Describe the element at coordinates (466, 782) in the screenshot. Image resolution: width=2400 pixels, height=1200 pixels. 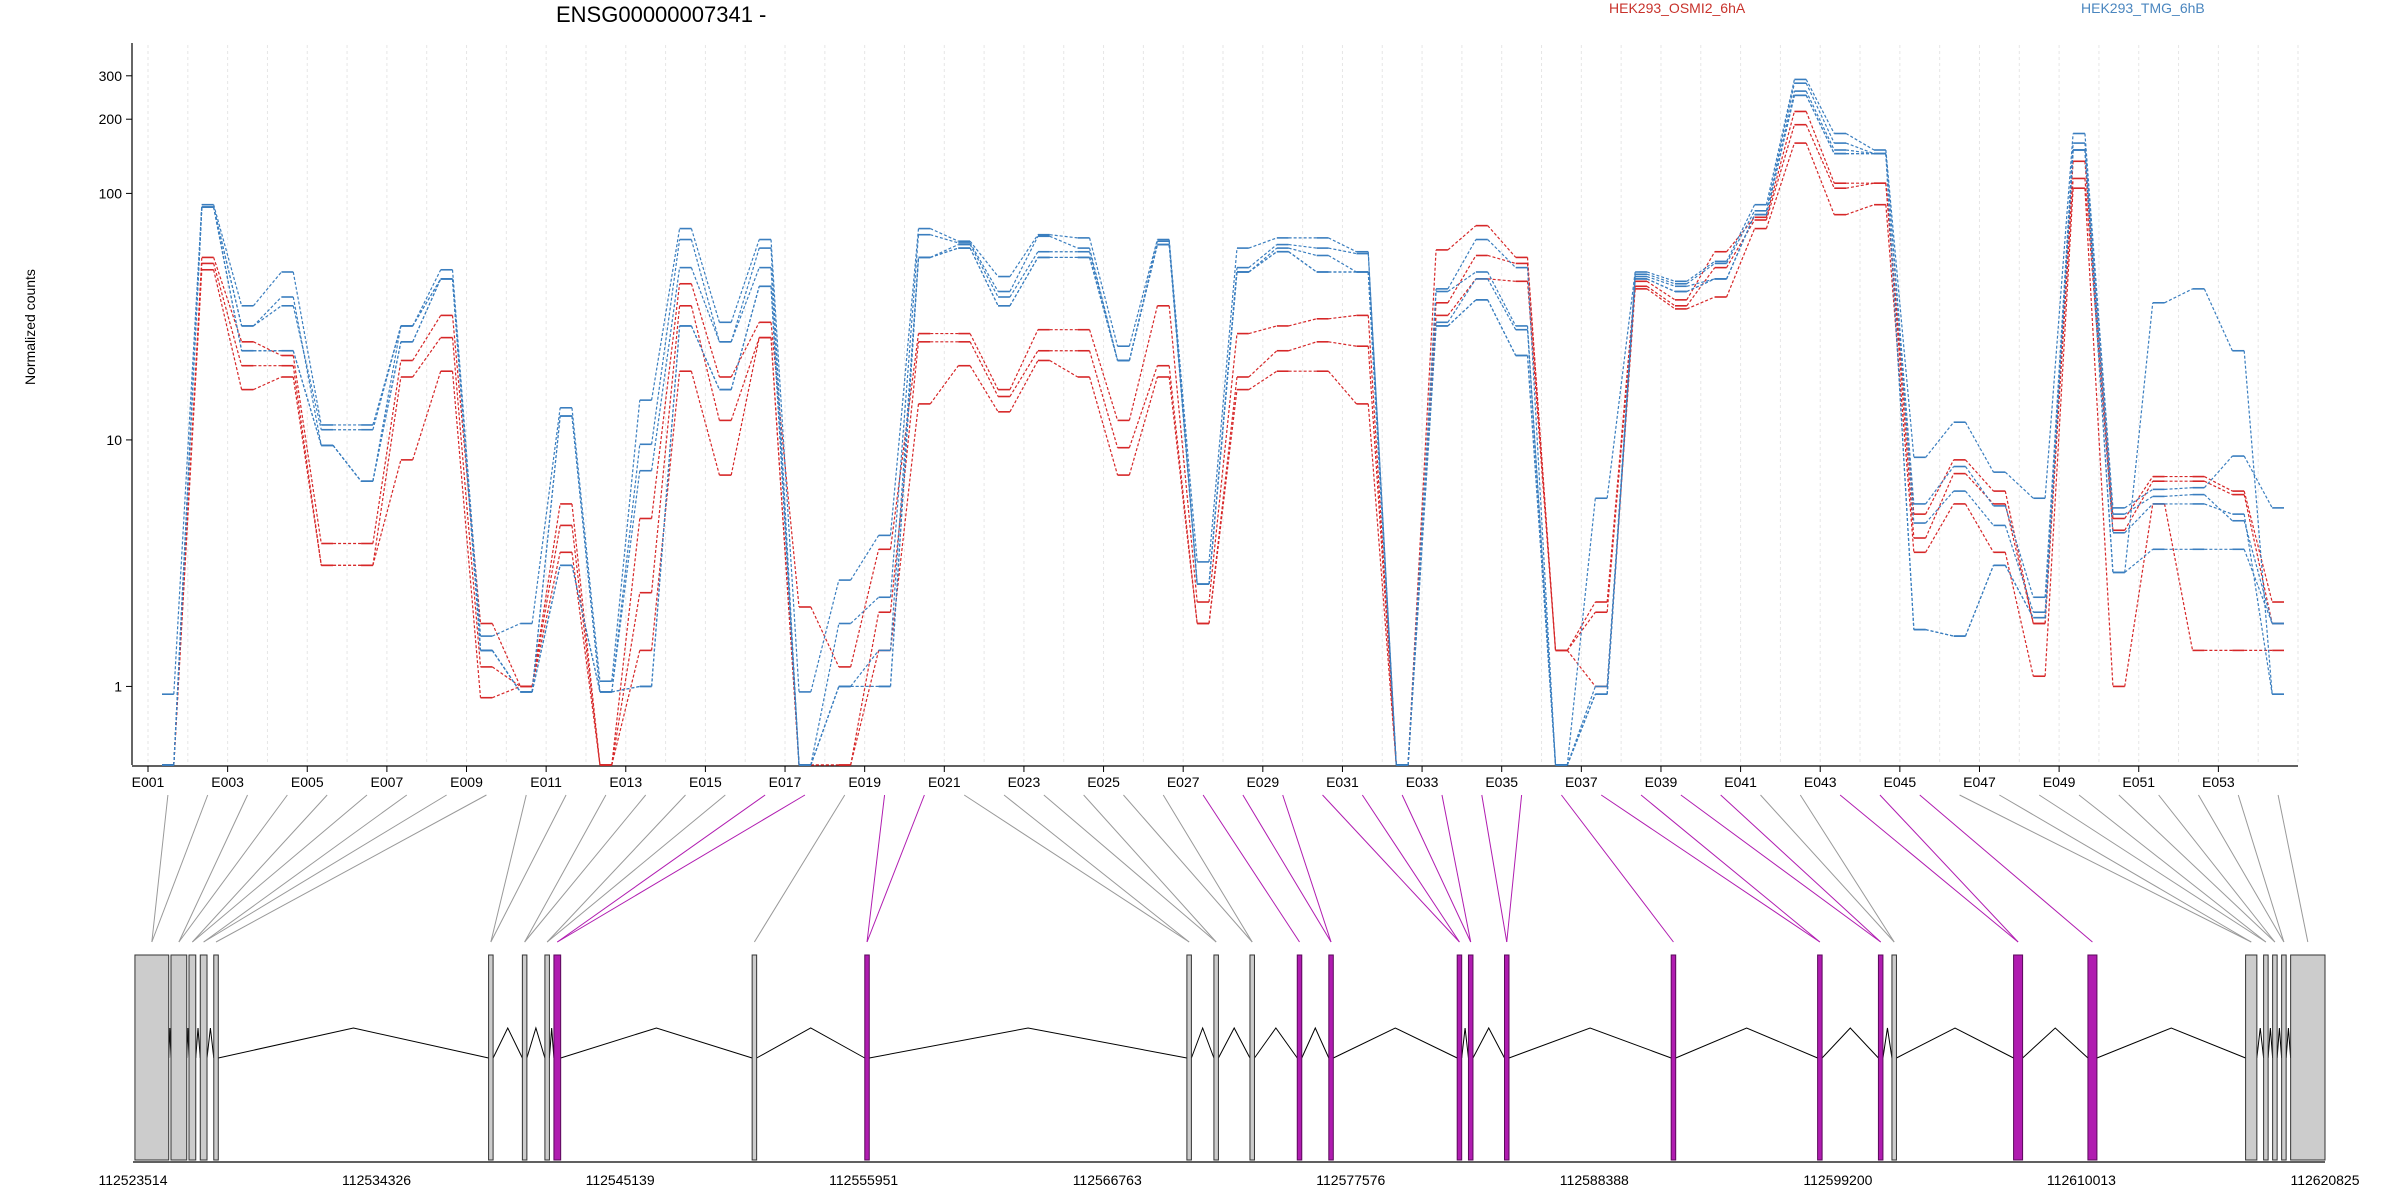
I see `x-tick-label: E009` at that location.